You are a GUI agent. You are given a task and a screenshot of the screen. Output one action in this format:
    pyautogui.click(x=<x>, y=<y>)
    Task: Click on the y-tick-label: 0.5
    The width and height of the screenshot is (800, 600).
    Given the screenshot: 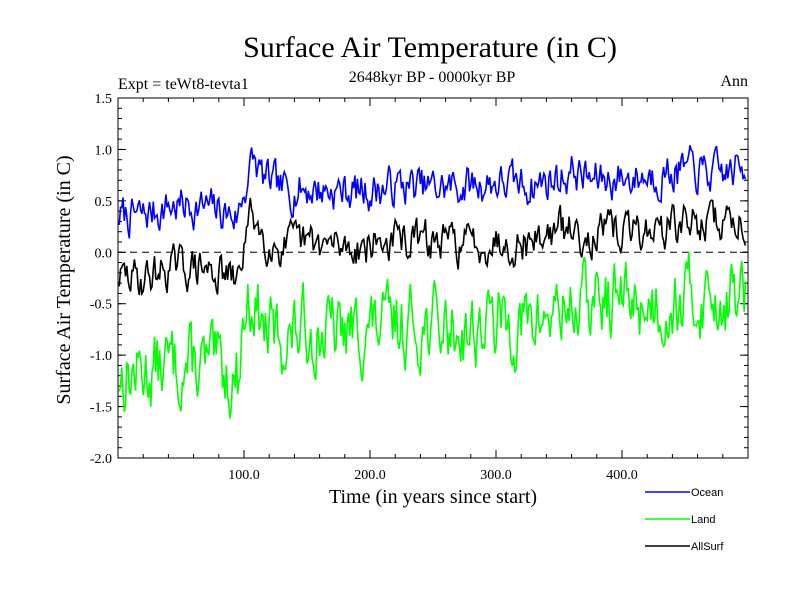 What is the action you would take?
    pyautogui.click(x=104, y=202)
    